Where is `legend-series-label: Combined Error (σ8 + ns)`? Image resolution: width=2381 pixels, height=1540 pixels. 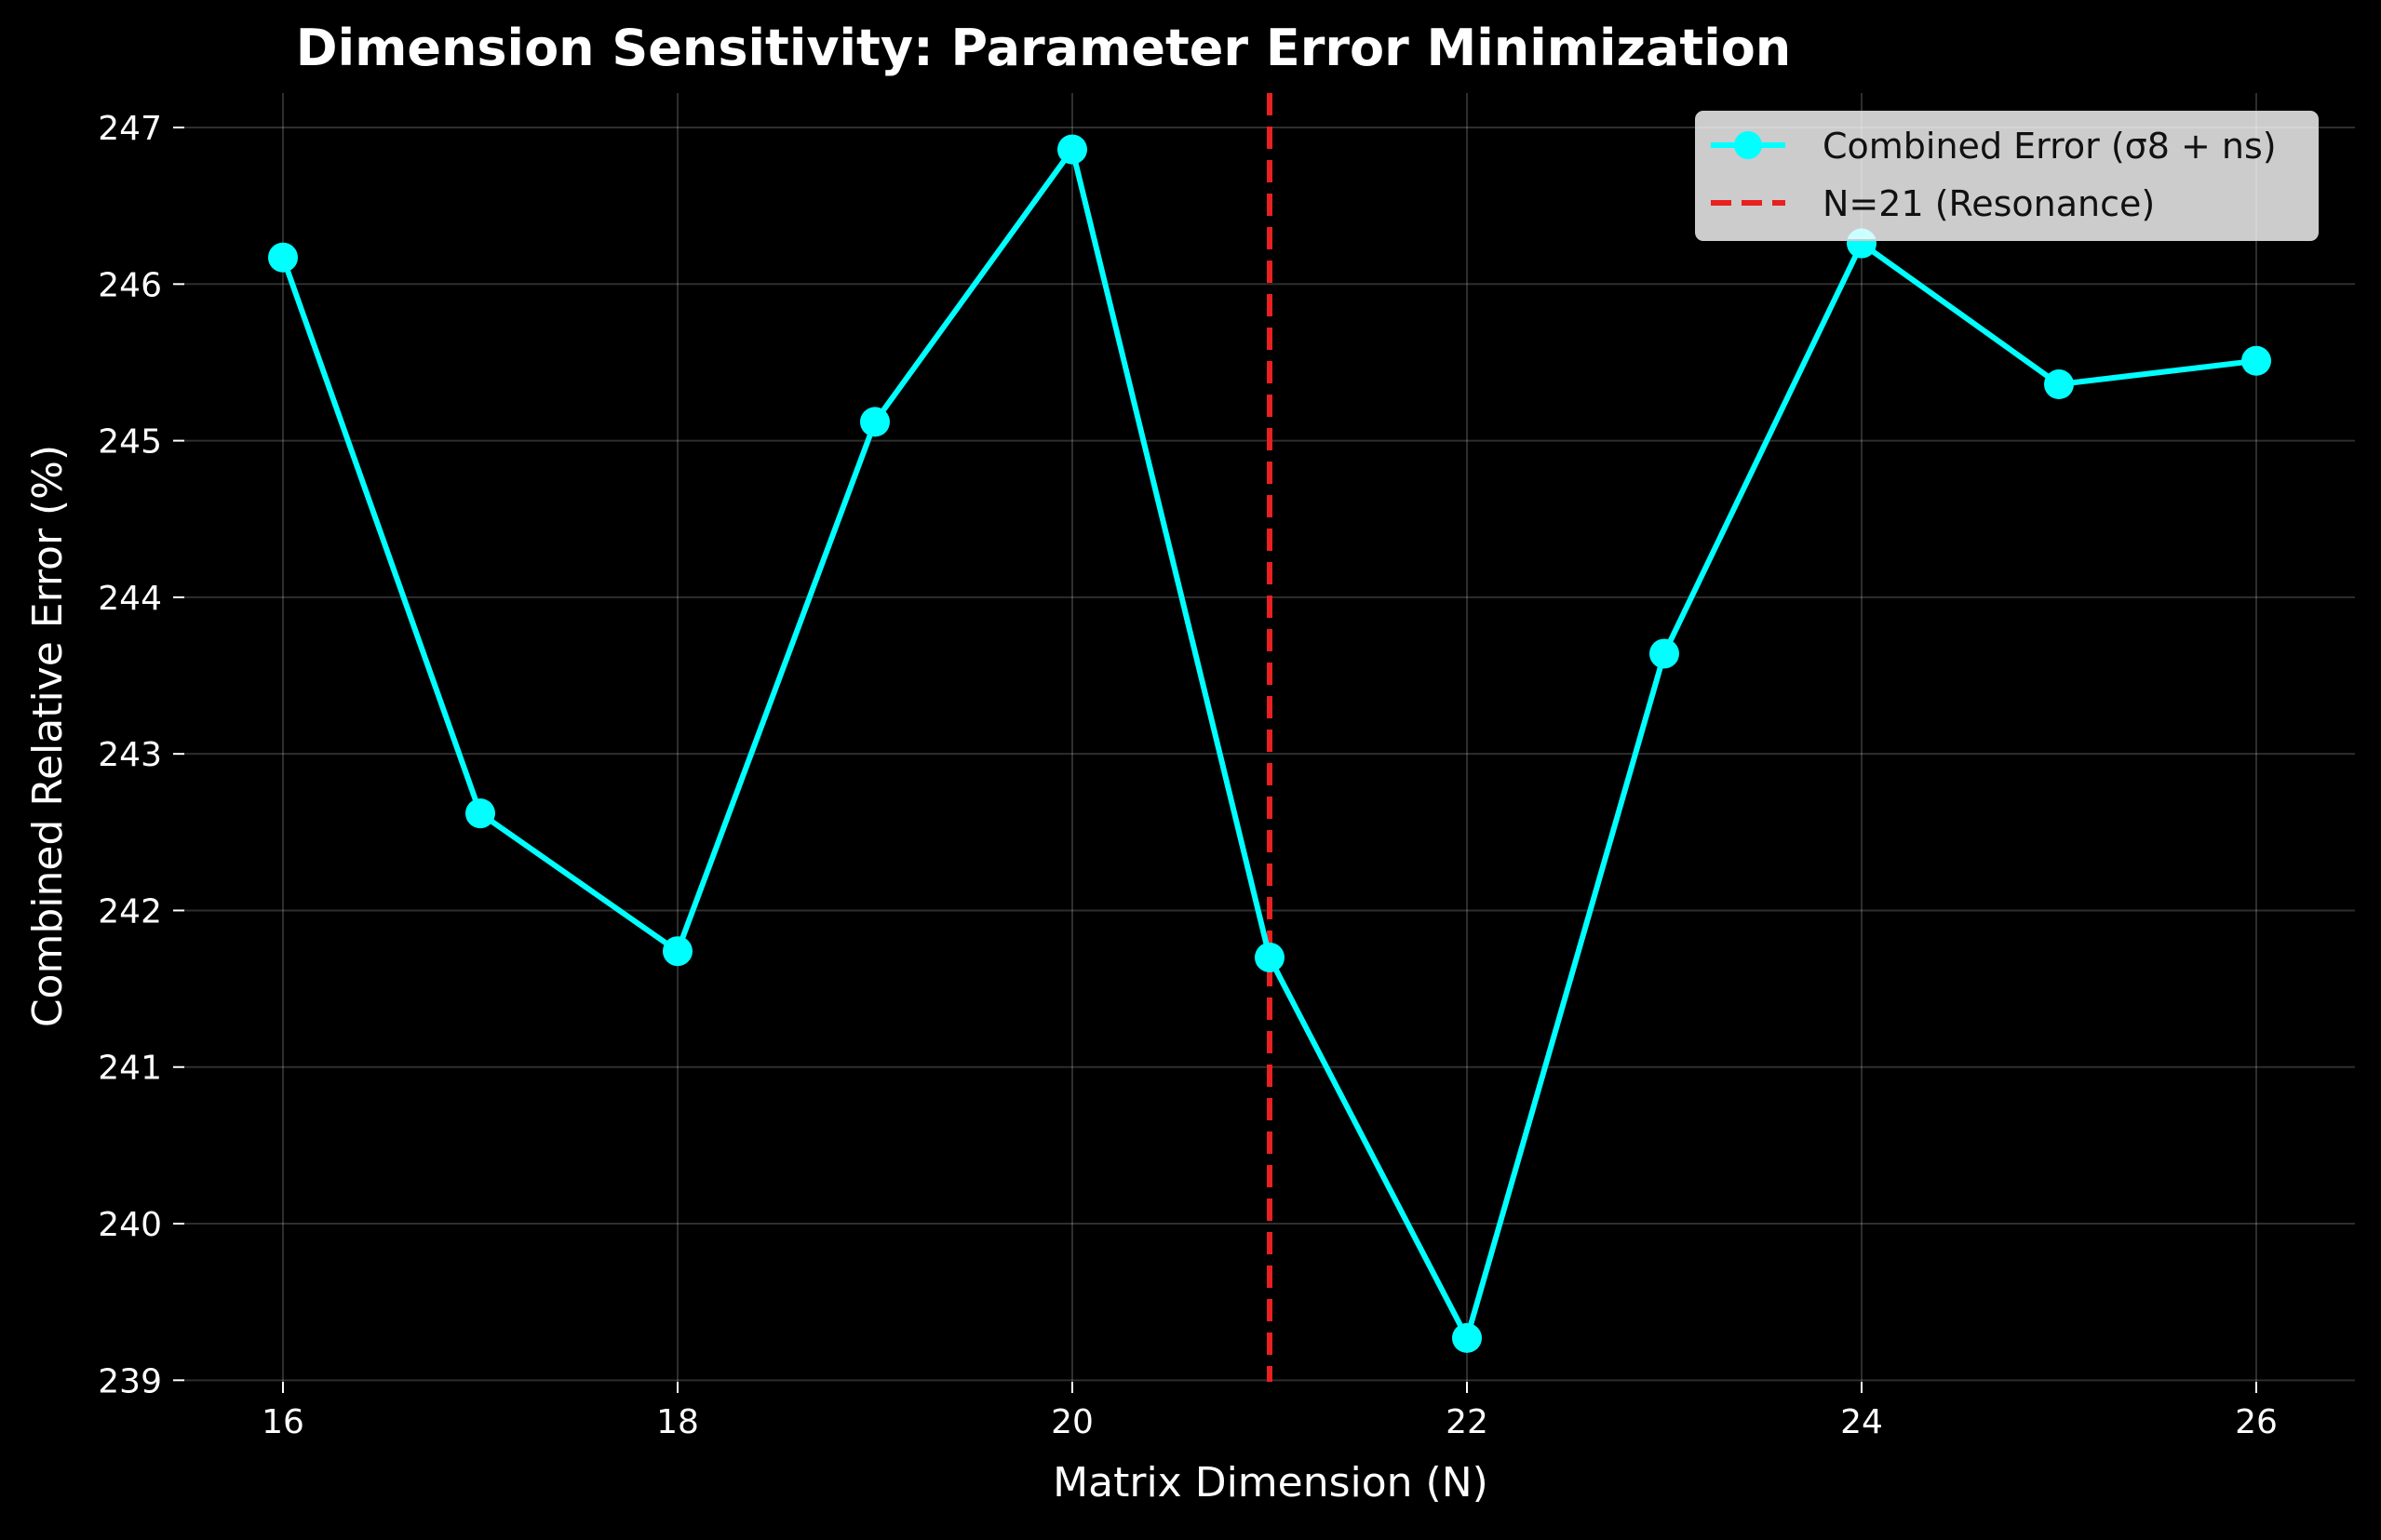
legend-series-label: Combined Error (σ8 + ns) is located at coordinates (2050, 146).